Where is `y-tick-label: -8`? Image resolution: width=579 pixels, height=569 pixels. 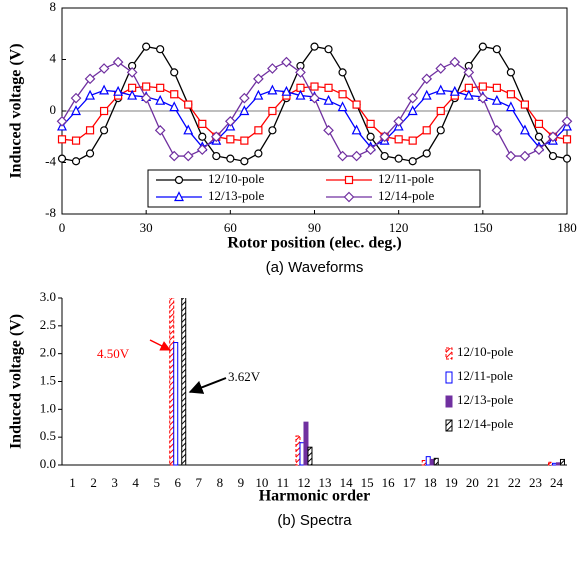
y-tick-label: -8 is located at coordinates (50, 212).